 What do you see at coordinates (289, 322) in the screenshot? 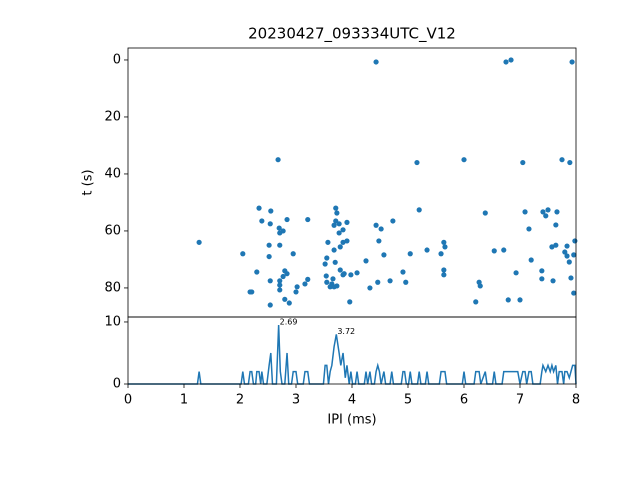
I see `peak-annotation: 2.69` at bounding box center [289, 322].